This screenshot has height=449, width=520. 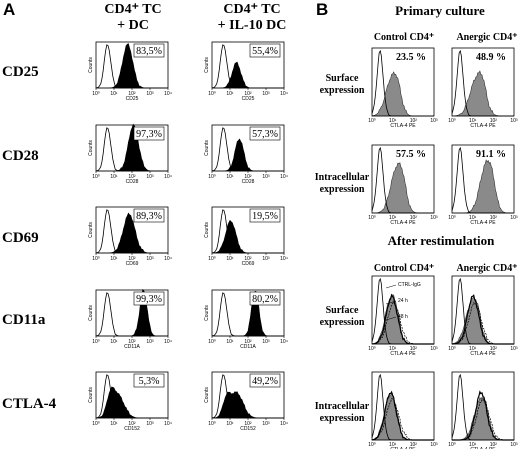 What do you see at coordinates (230, 259) in the screenshot?
I see `hist-cd69-il10-xtick-label: 10¹` at bounding box center [230, 259].